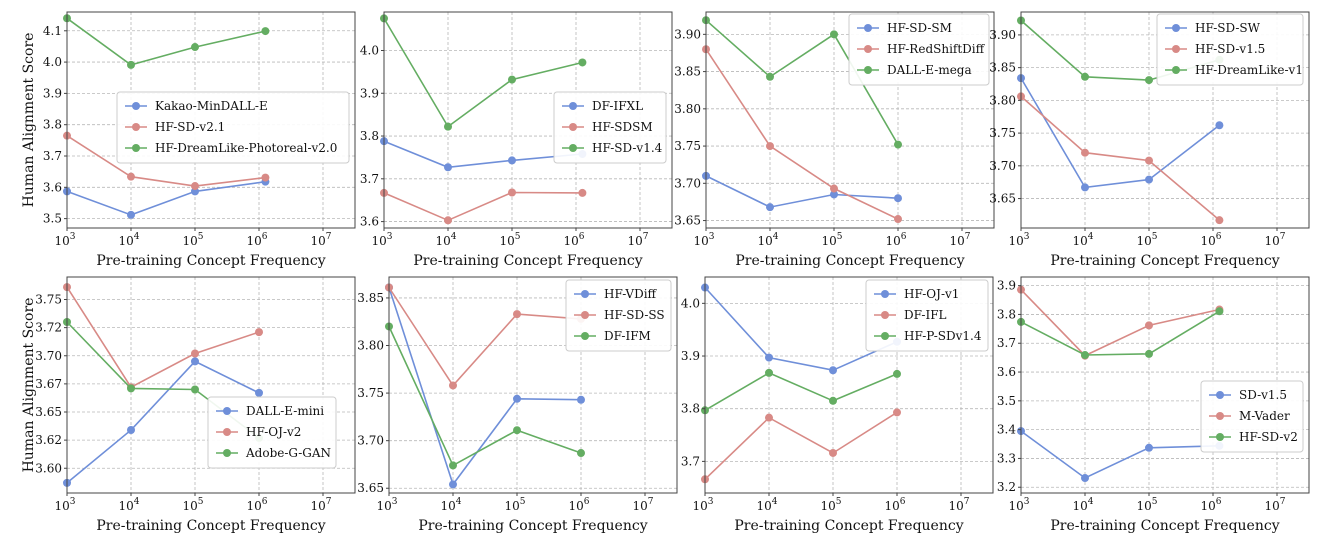 This screenshot has width=1327, height=540. What do you see at coordinates (195, 353) in the screenshot?
I see `data-point-HF-OJ-v2` at bounding box center [195, 353].